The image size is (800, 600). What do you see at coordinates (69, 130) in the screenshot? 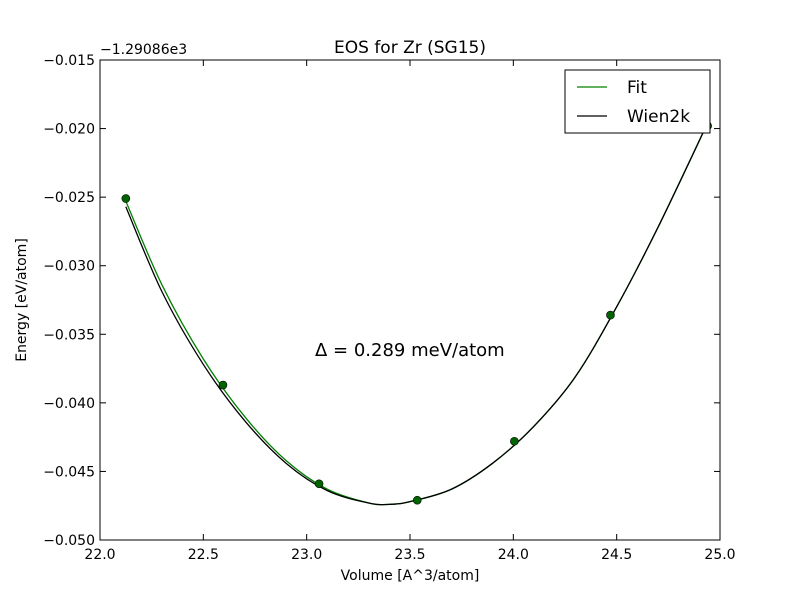
I see `y-tick-label: −0.020` at bounding box center [69, 130].